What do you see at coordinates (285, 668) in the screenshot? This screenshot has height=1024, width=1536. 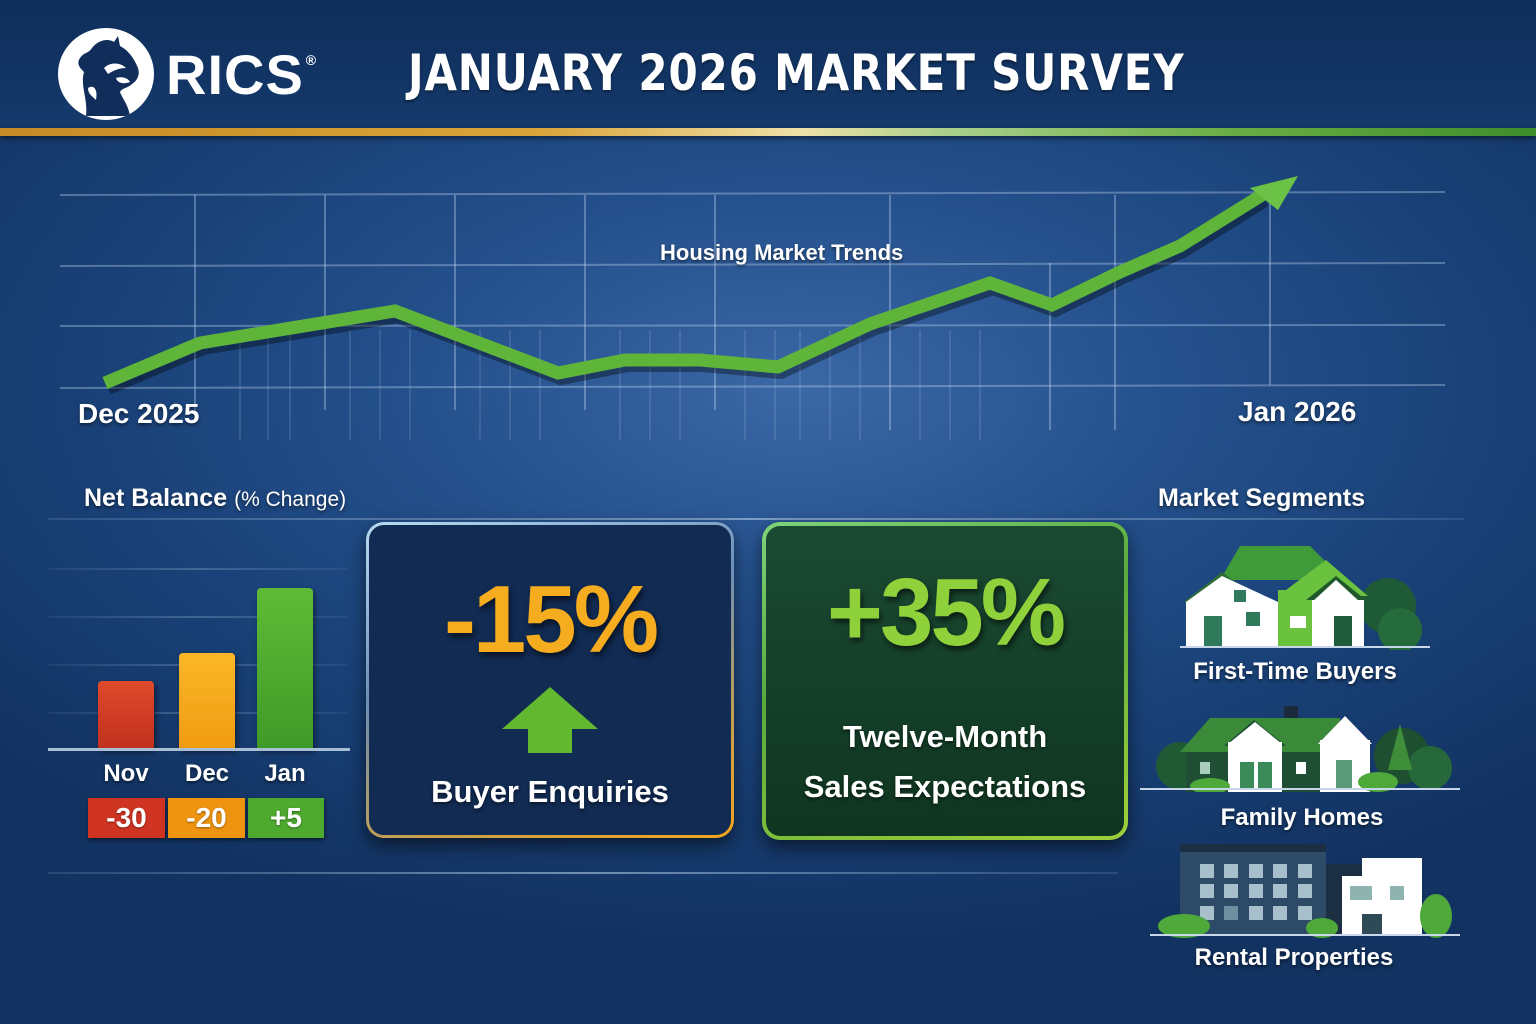 I see `bar-jan` at bounding box center [285, 668].